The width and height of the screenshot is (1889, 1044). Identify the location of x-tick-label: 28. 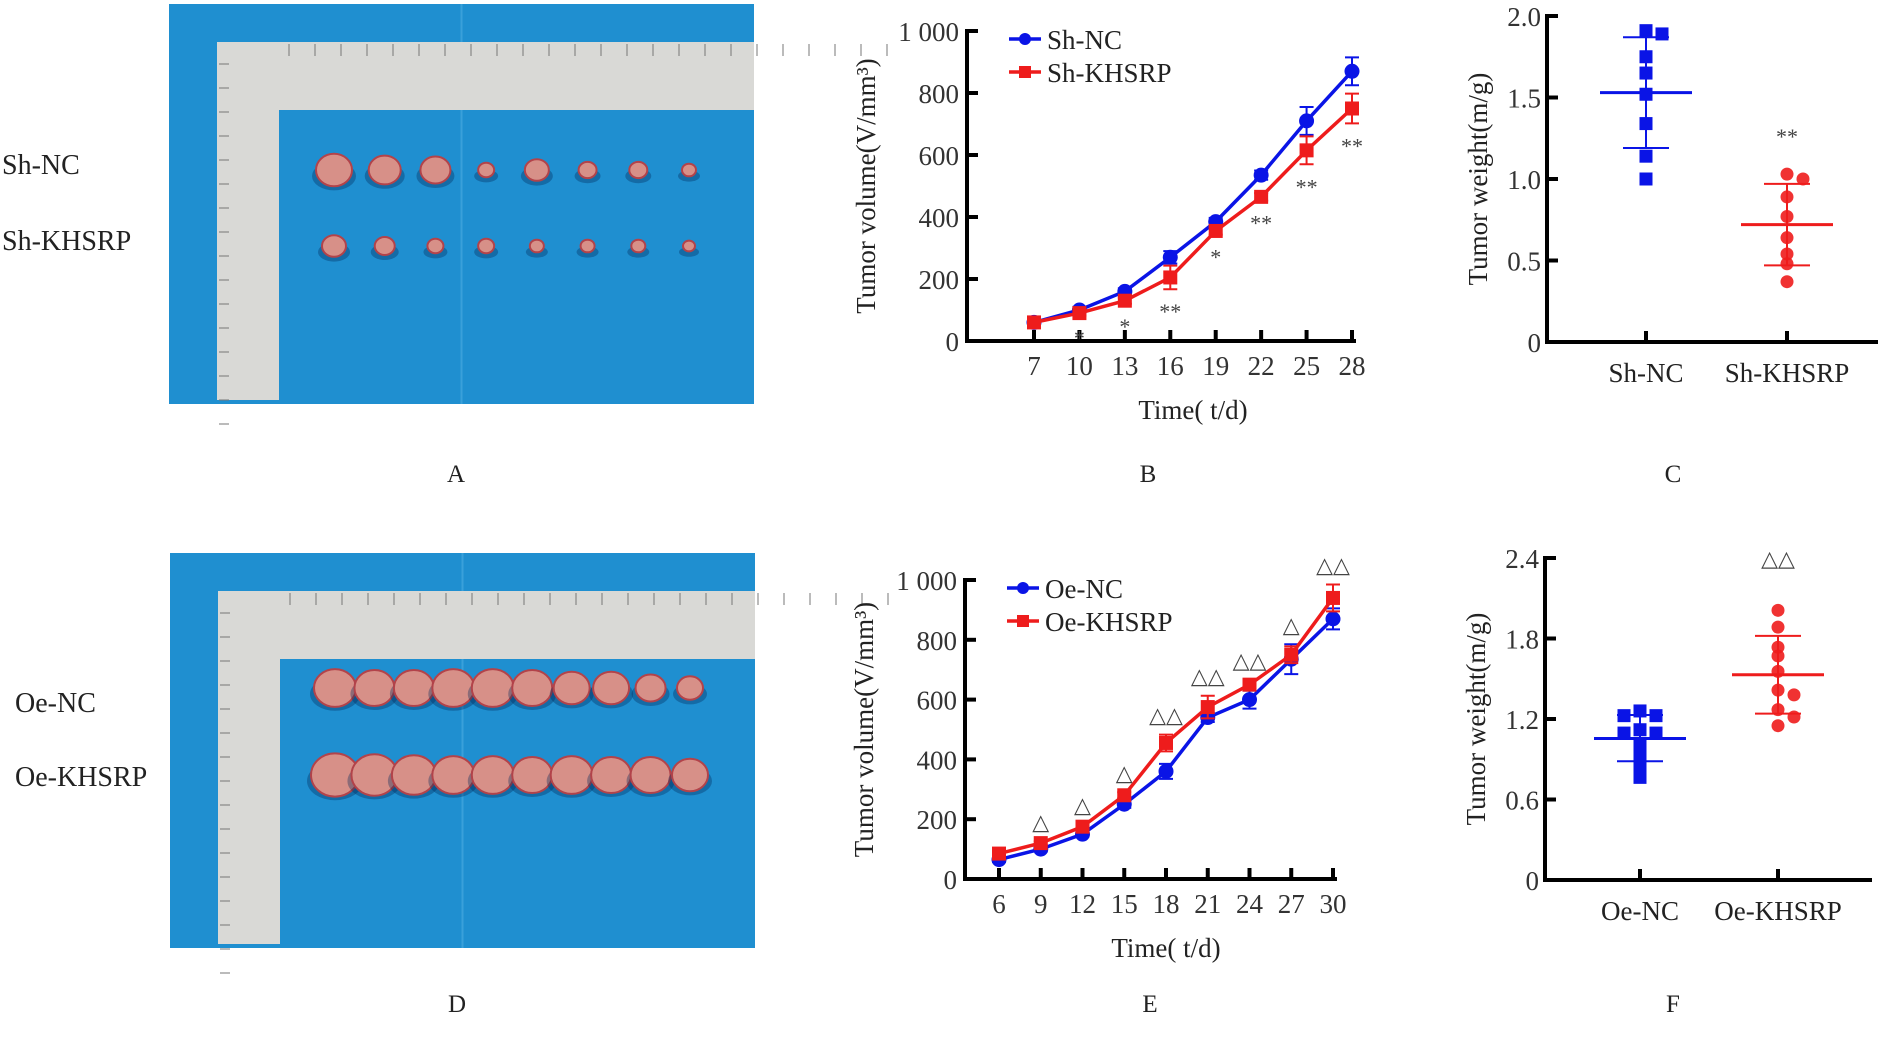
(1352, 366).